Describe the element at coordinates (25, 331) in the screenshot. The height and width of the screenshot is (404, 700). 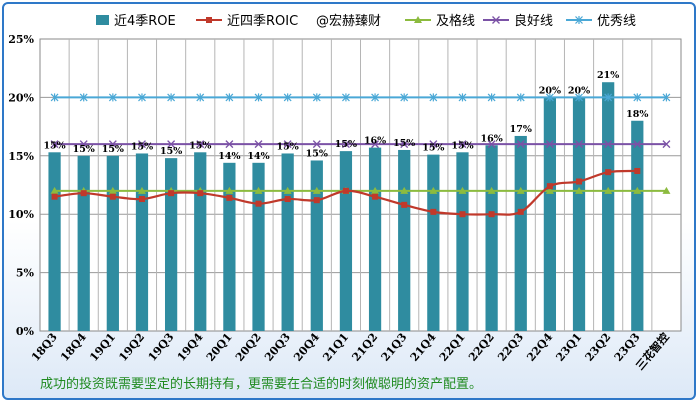
I see `y-tick-label: 0%` at that location.